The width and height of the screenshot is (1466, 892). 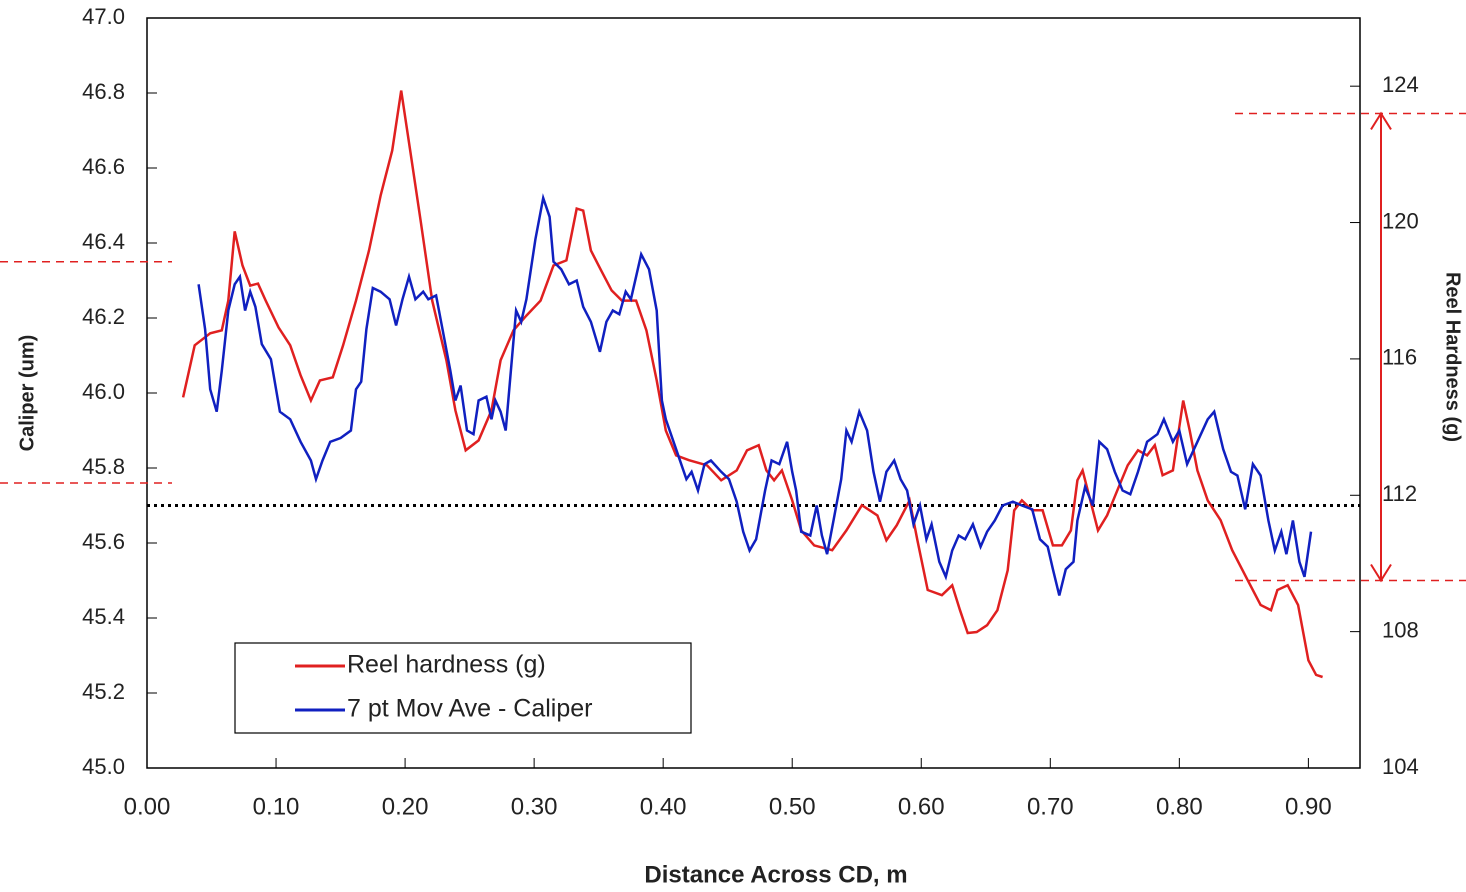 I want to click on x-tick-label: 0.50, so click(x=792, y=806).